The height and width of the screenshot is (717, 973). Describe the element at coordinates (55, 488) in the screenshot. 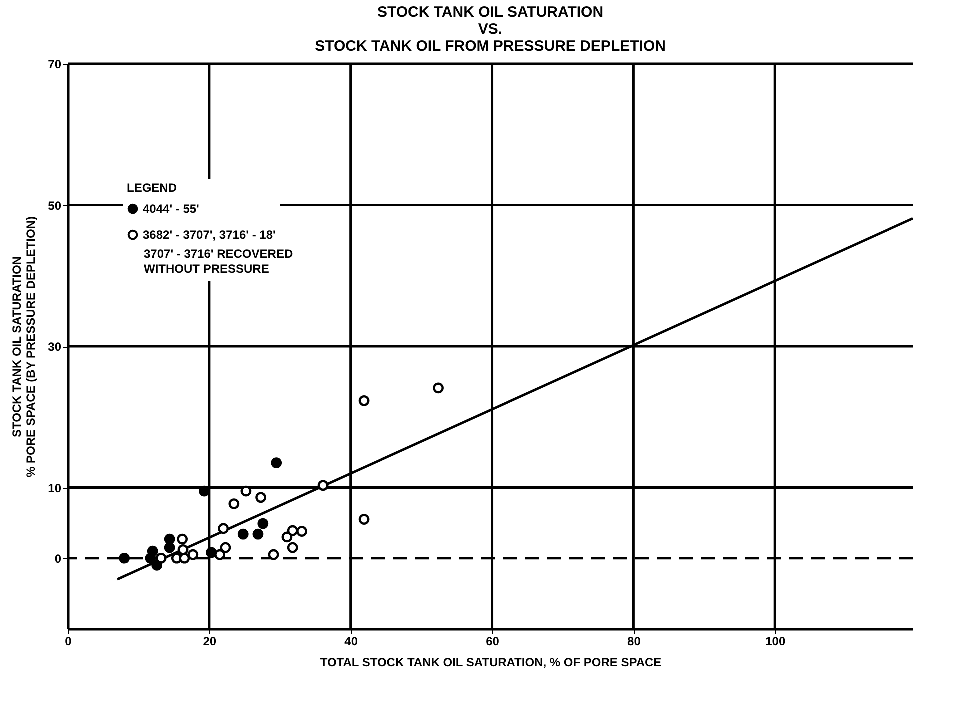

I see `y-tick-label: 10` at that location.